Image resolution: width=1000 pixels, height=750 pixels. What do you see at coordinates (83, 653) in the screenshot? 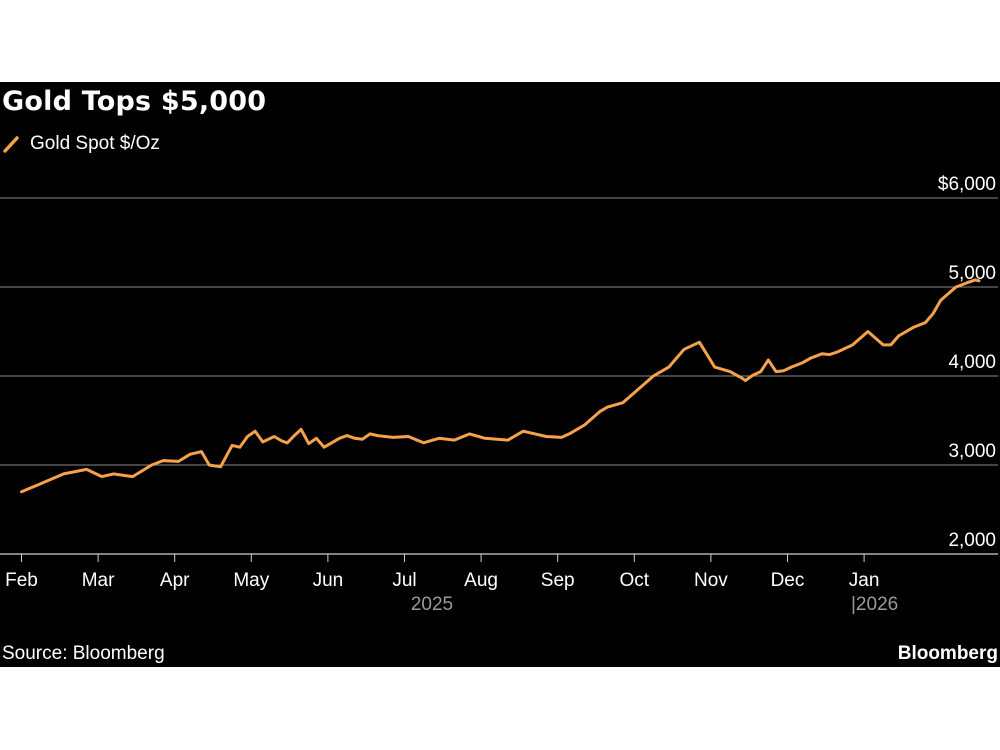
I see `source-note: Source: Bloomberg` at bounding box center [83, 653].